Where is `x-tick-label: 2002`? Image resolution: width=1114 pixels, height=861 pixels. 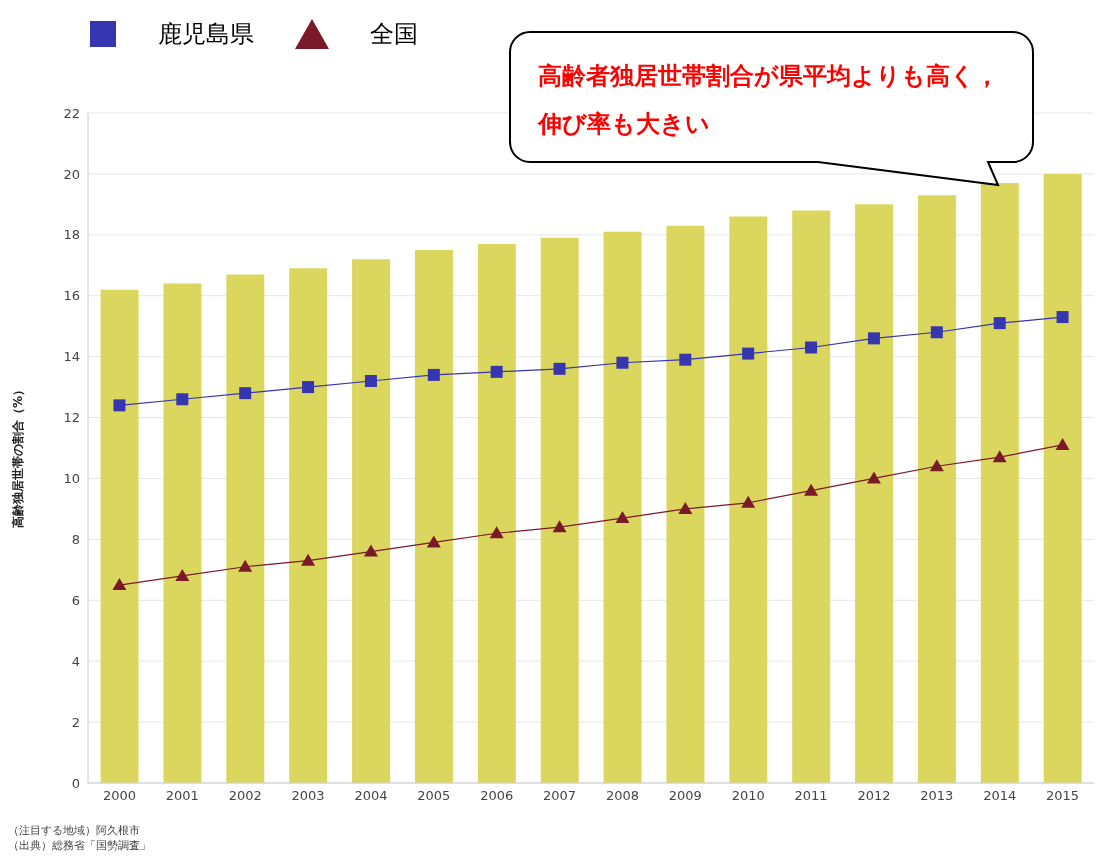
x-tick-label: 2002 is located at coordinates (245, 796).